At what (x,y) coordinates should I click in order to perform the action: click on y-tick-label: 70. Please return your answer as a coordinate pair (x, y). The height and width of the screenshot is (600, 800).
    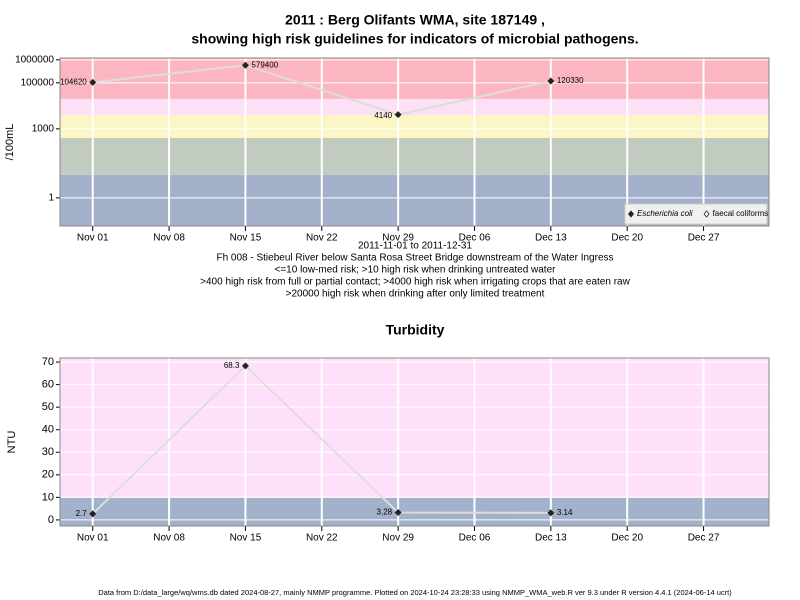
    Looking at the image, I should click on (48, 362).